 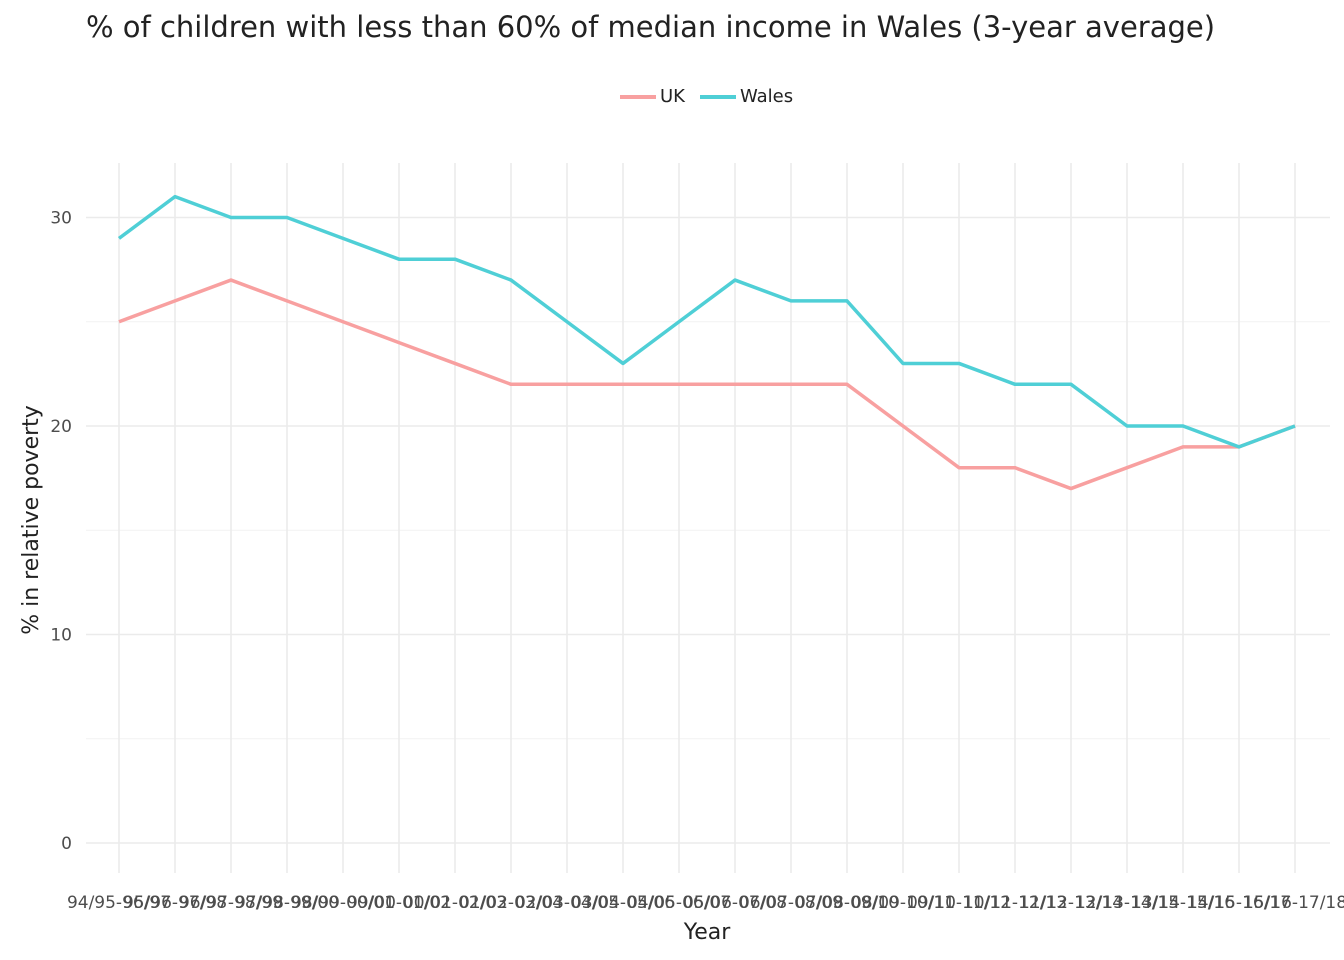 I want to click on x-tick-label: 09/10-11/12, so click(x=959, y=903).